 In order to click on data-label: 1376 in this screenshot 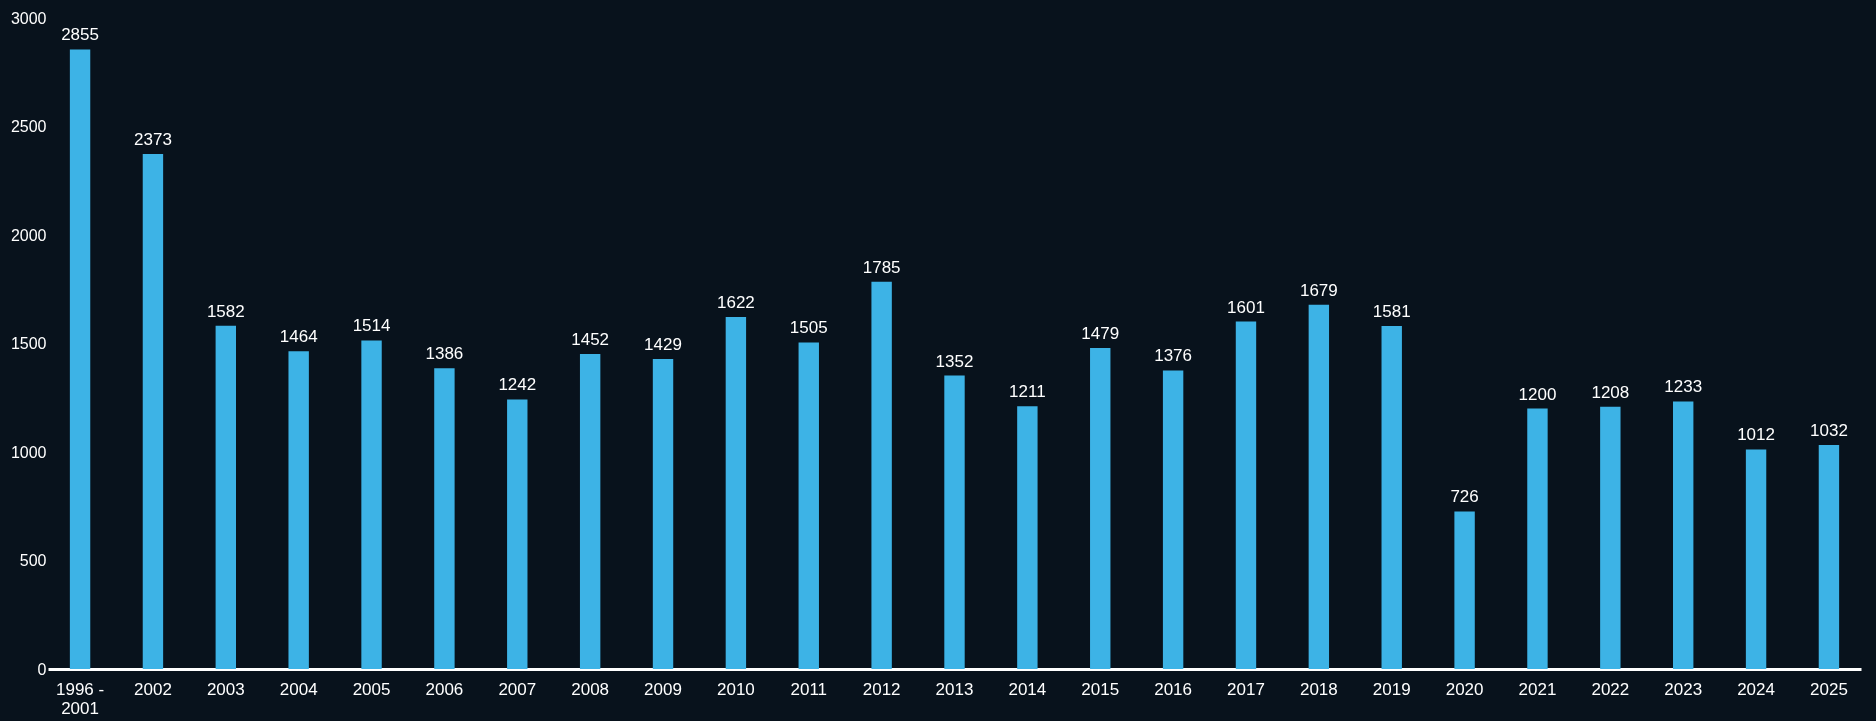, I will do `click(1173, 356)`.